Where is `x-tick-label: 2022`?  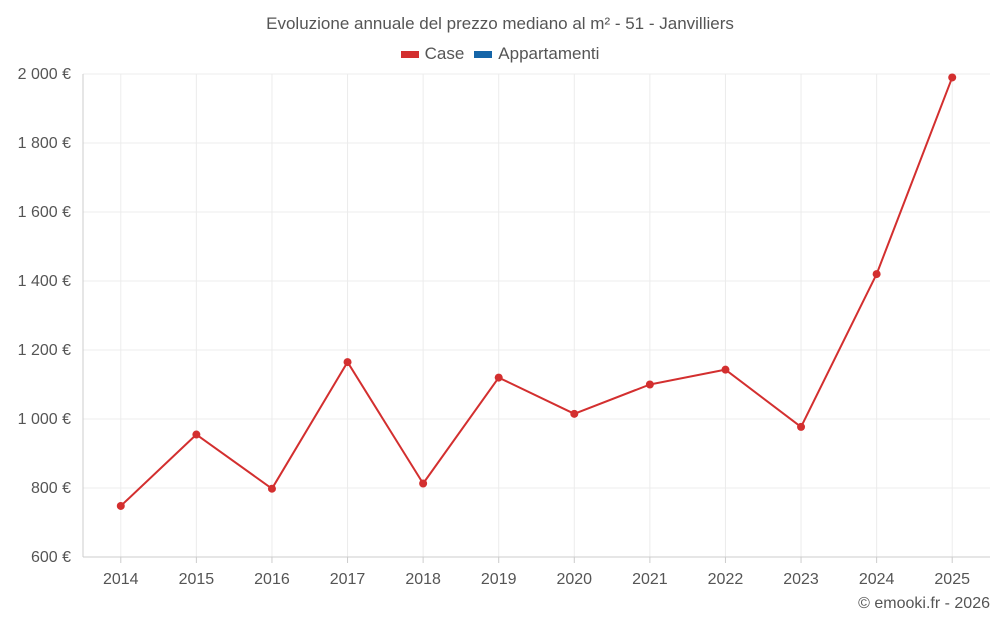
x-tick-label: 2022 is located at coordinates (726, 579).